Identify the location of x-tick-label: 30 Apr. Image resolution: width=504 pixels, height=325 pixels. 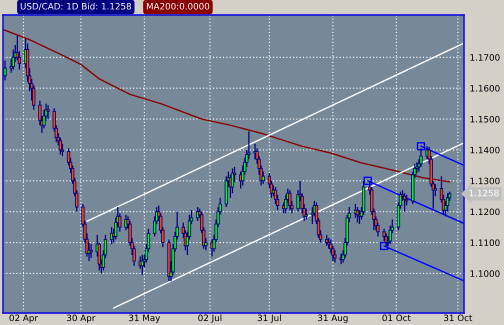
(81, 318).